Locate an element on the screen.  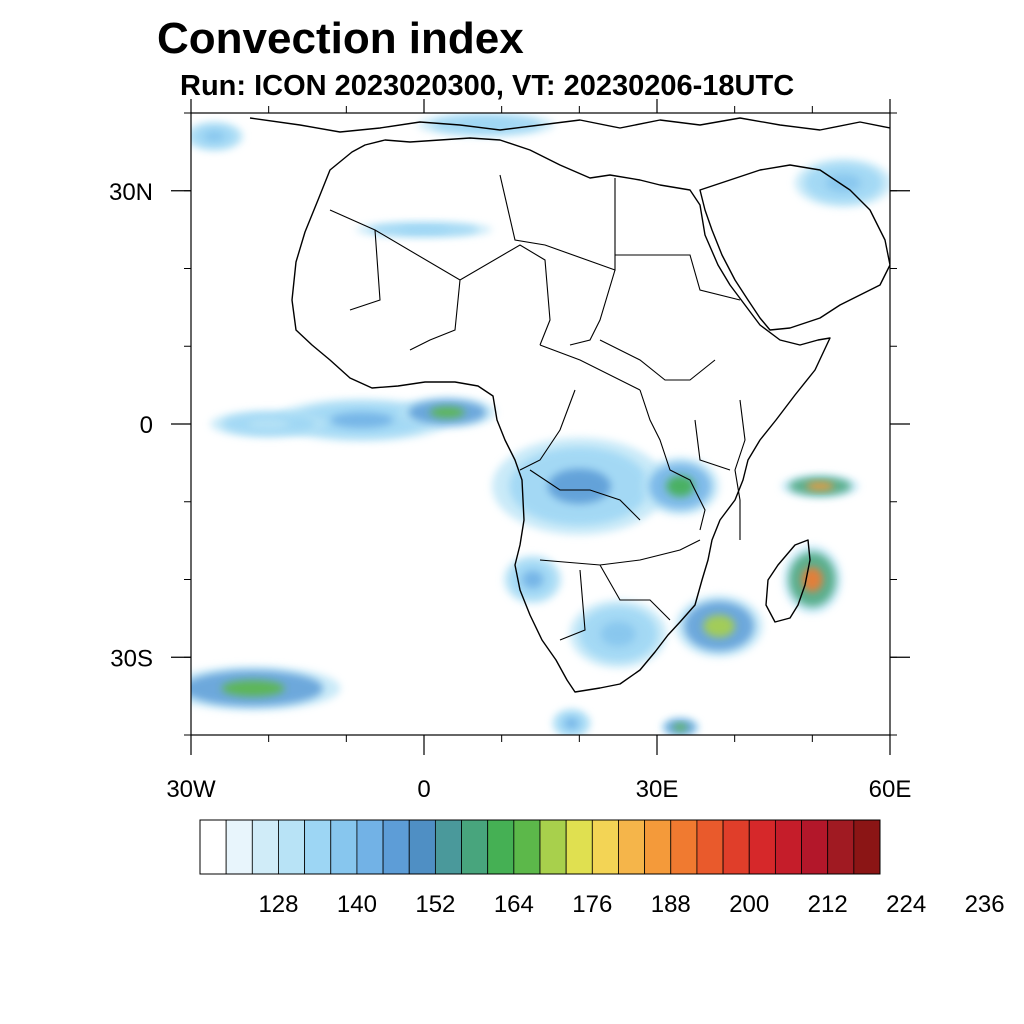
y-tick-label: 30S is located at coordinates (131, 658).